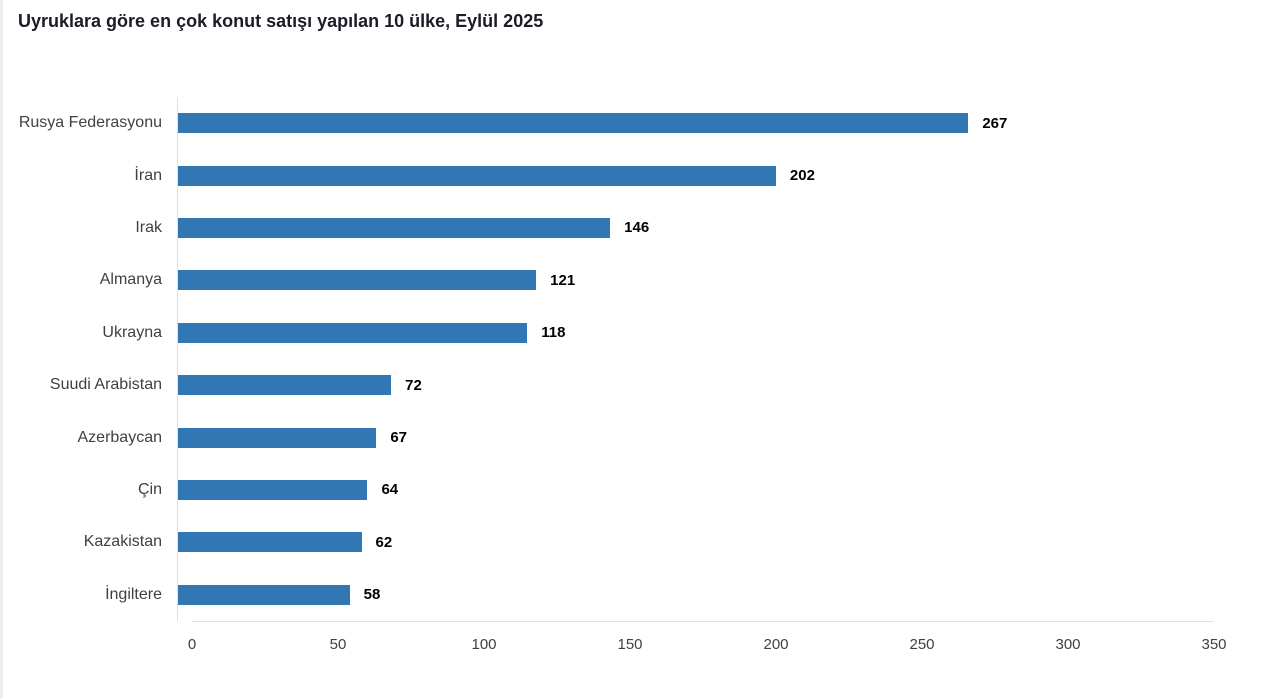 Image resolution: width=1265 pixels, height=698 pixels. I want to click on row-plot-area: 121, so click(695, 280).